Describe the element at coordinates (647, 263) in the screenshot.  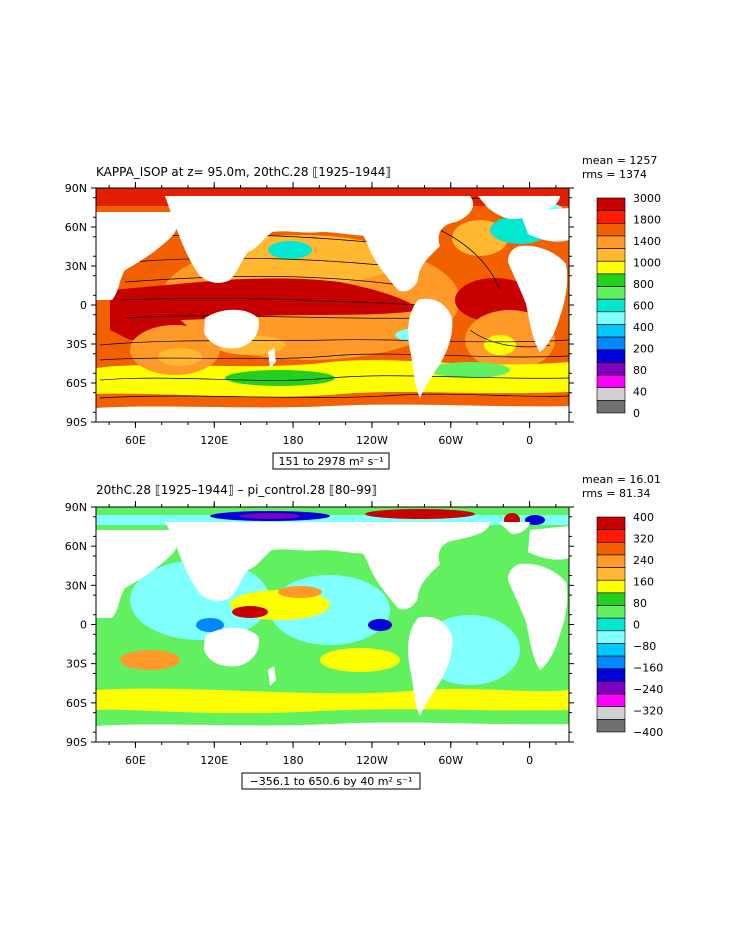
I see `colorbar-label: 1000` at that location.